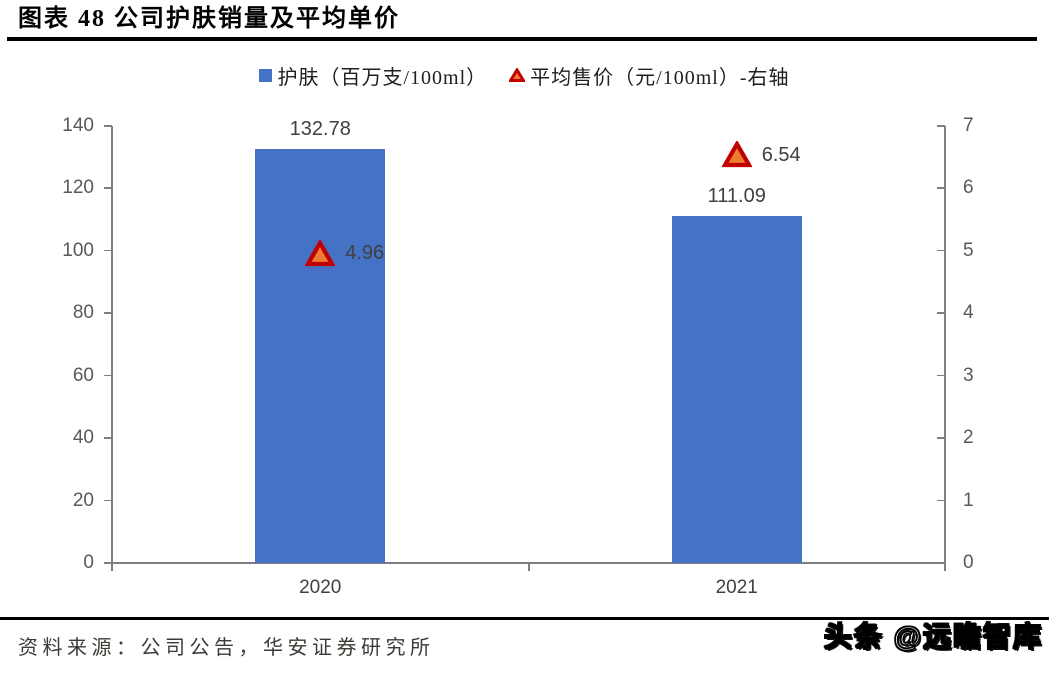  I want to click on bar-value-label-2021: 111.09, so click(736, 196).